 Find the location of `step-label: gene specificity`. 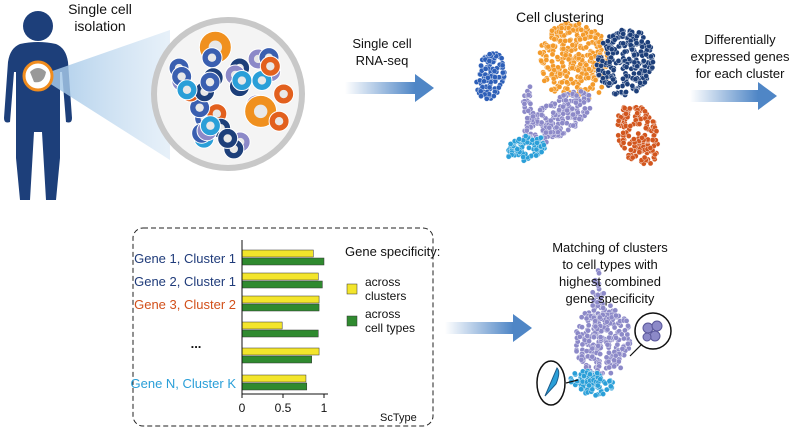

step-label: gene specificity is located at coordinates (610, 298).